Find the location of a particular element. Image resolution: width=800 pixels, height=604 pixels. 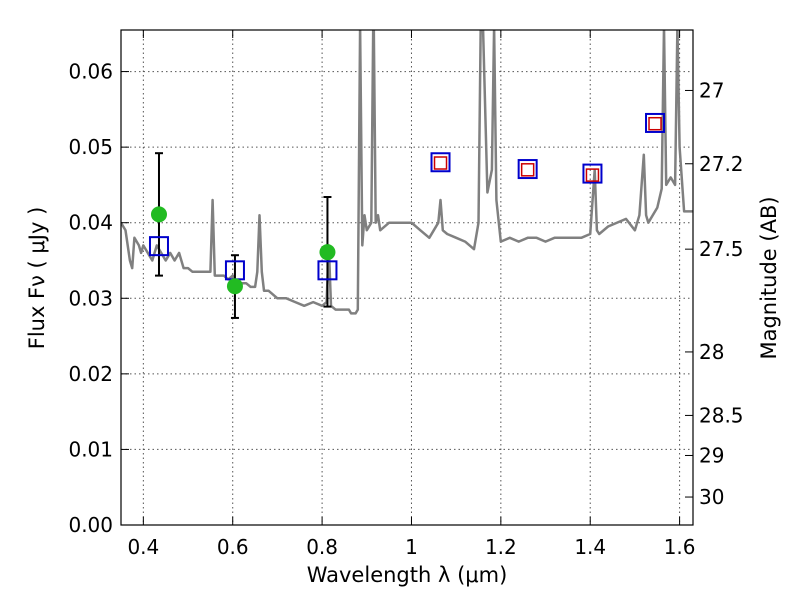

y-tick-label: 0.01 is located at coordinates (90, 449).